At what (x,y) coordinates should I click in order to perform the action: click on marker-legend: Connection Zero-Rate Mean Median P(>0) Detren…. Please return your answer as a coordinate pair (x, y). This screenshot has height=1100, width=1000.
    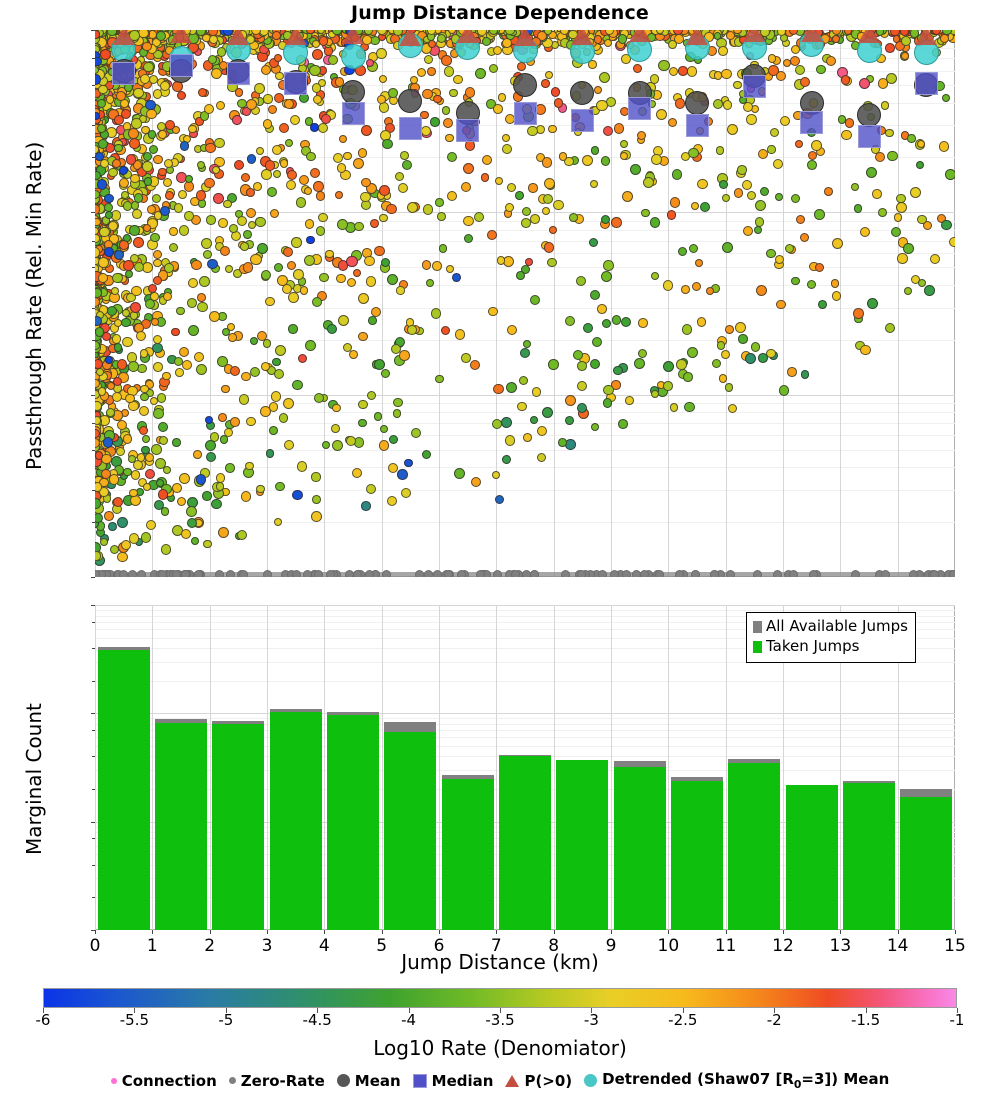
    Looking at the image, I should click on (500, 1080).